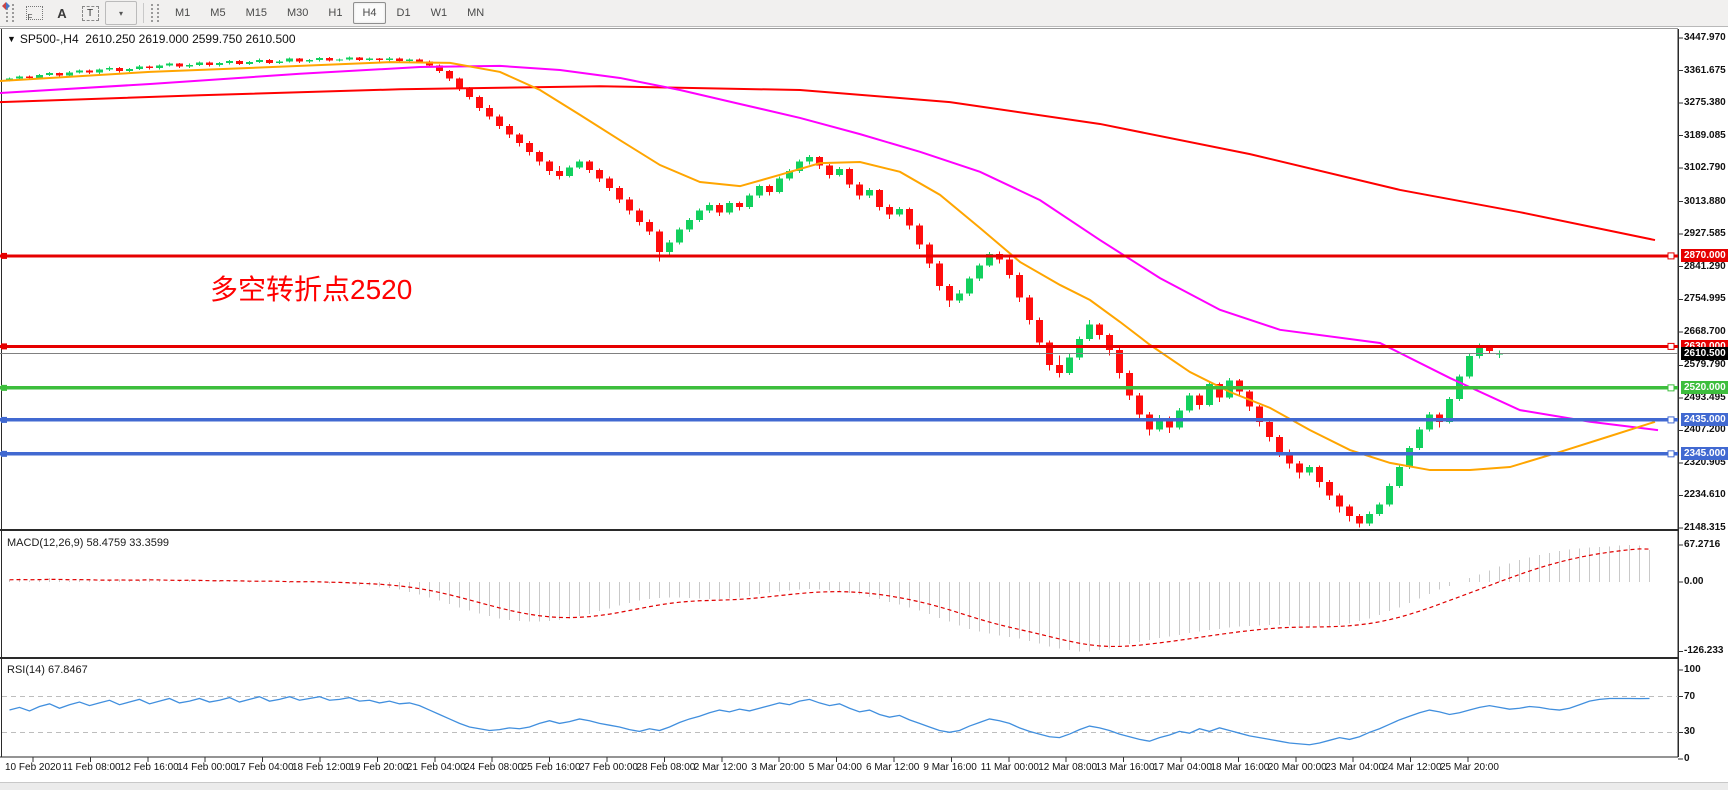 This screenshot has height=790, width=1728. Describe the element at coordinates (369, 13) in the screenshot. I see `timeframe-button-h4: H4` at that location.